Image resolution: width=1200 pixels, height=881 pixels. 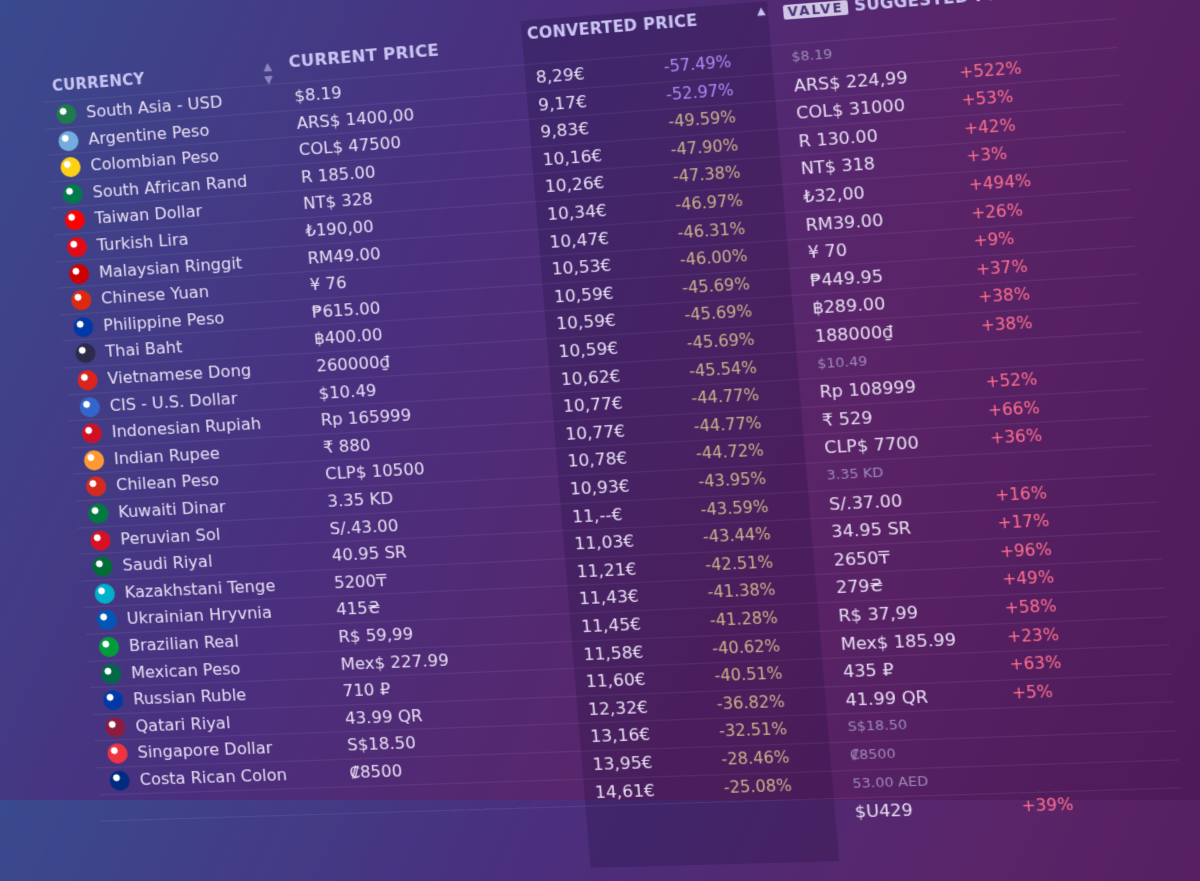 I want to click on suggested-change: +522%, so click(x=990, y=70).